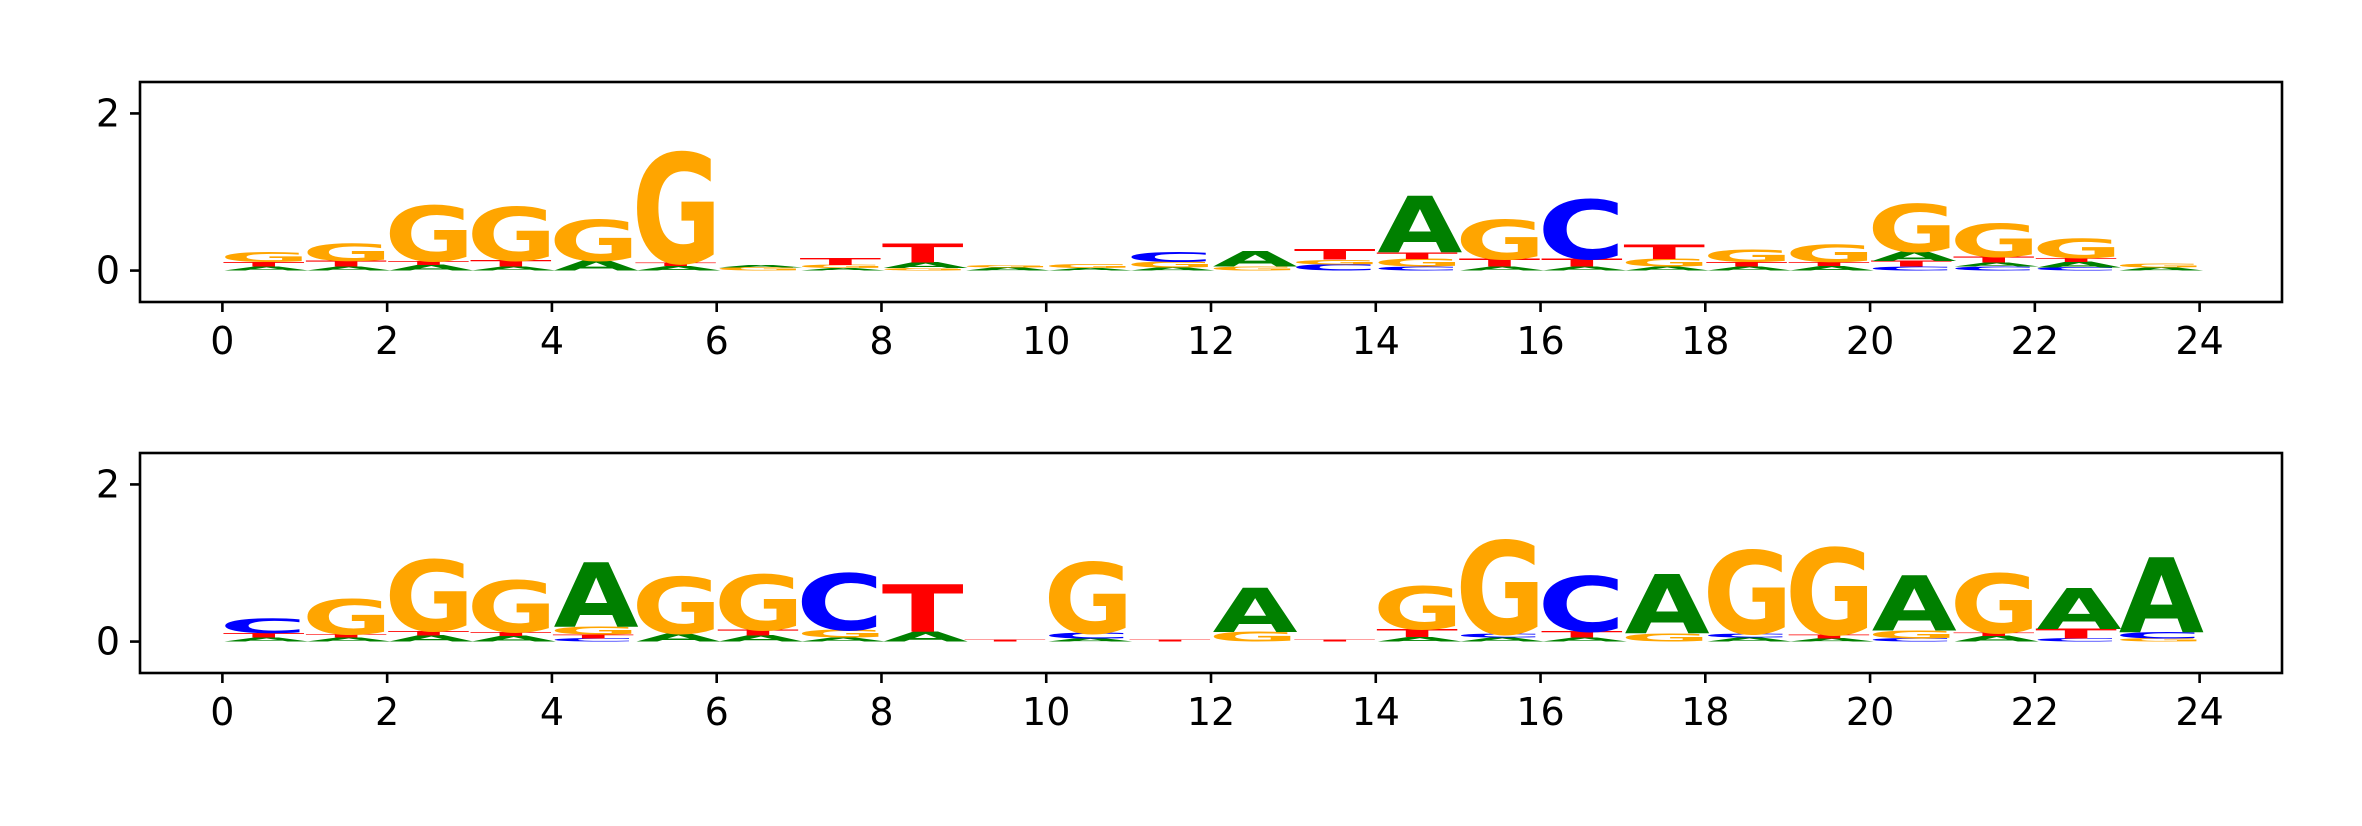  I want to click on x-tick-label: 16, so click(1540, 712).